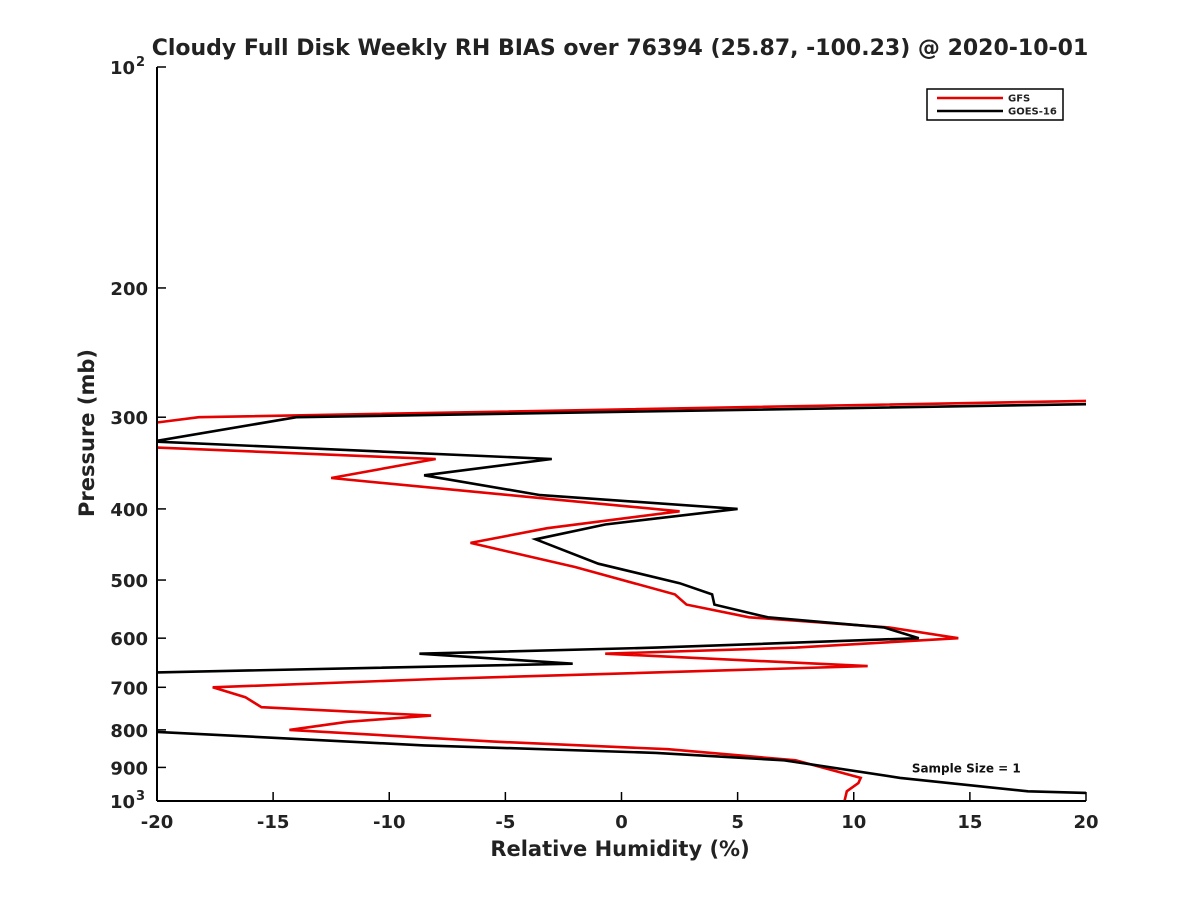 Image resolution: width=1200 pixels, height=900 pixels. I want to click on legend-box, so click(995, 104).